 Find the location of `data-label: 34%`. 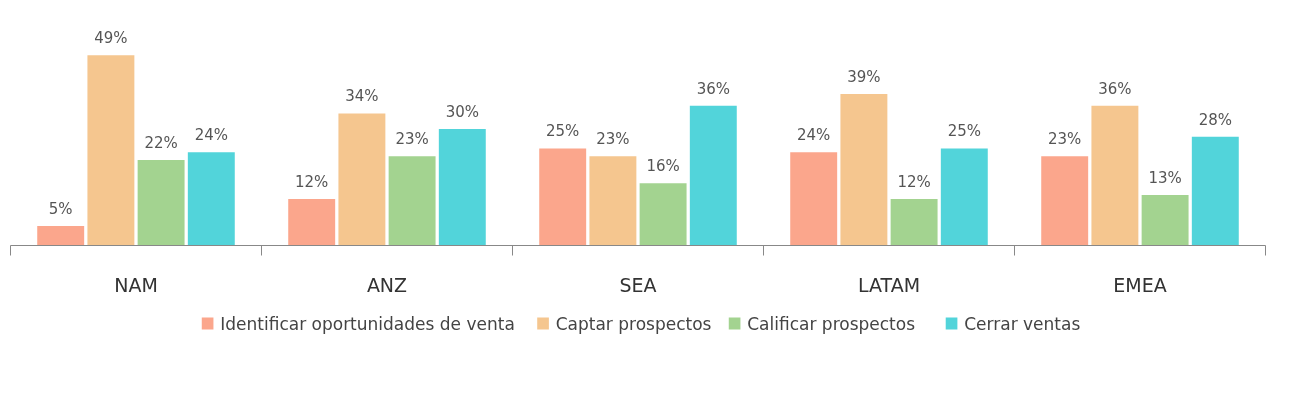

data-label: 34% is located at coordinates (362, 96).